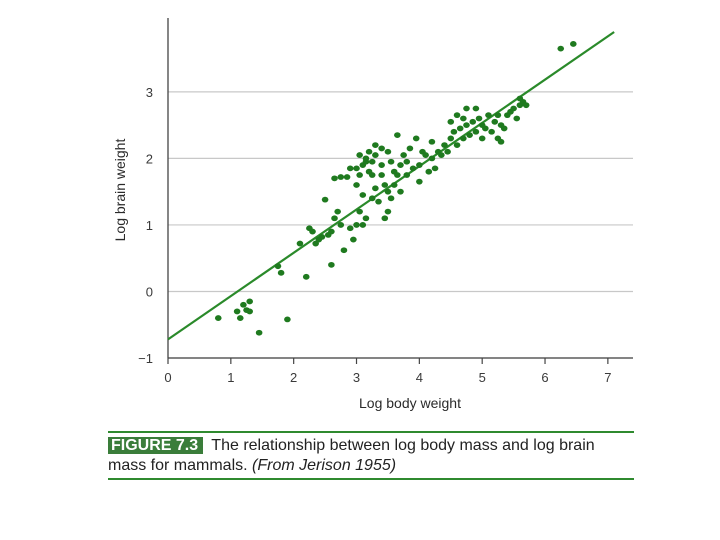 The width and height of the screenshot is (720, 540). Describe the element at coordinates (410, 403) in the screenshot. I see `x-axis-title: Log body weight` at that location.